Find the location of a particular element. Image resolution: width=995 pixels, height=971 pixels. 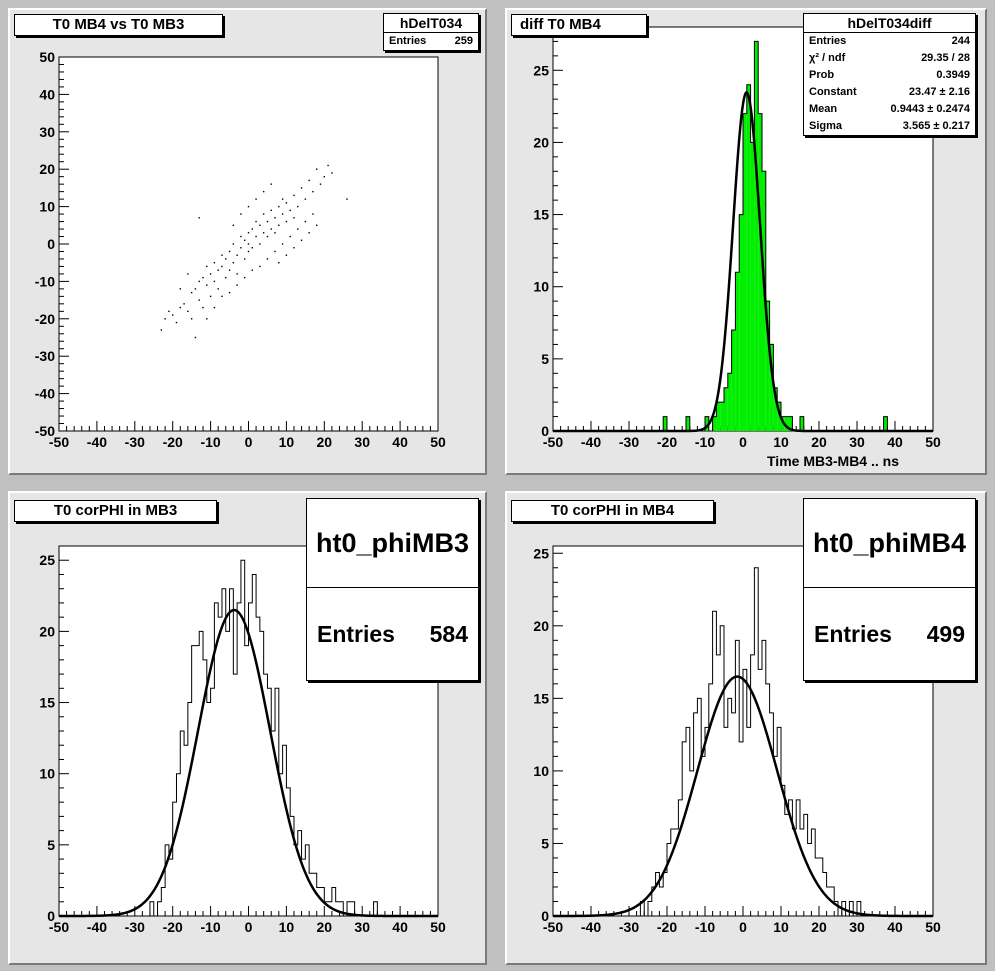

x-tick-label: -20 is located at coordinates (173, 442).